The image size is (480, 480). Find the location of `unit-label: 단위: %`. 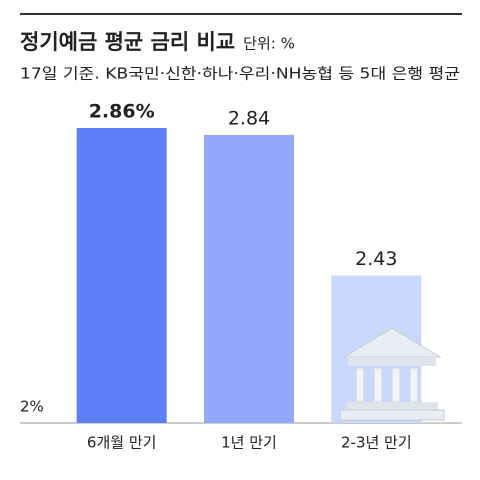

unit-label: 단위: % is located at coordinates (269, 44).